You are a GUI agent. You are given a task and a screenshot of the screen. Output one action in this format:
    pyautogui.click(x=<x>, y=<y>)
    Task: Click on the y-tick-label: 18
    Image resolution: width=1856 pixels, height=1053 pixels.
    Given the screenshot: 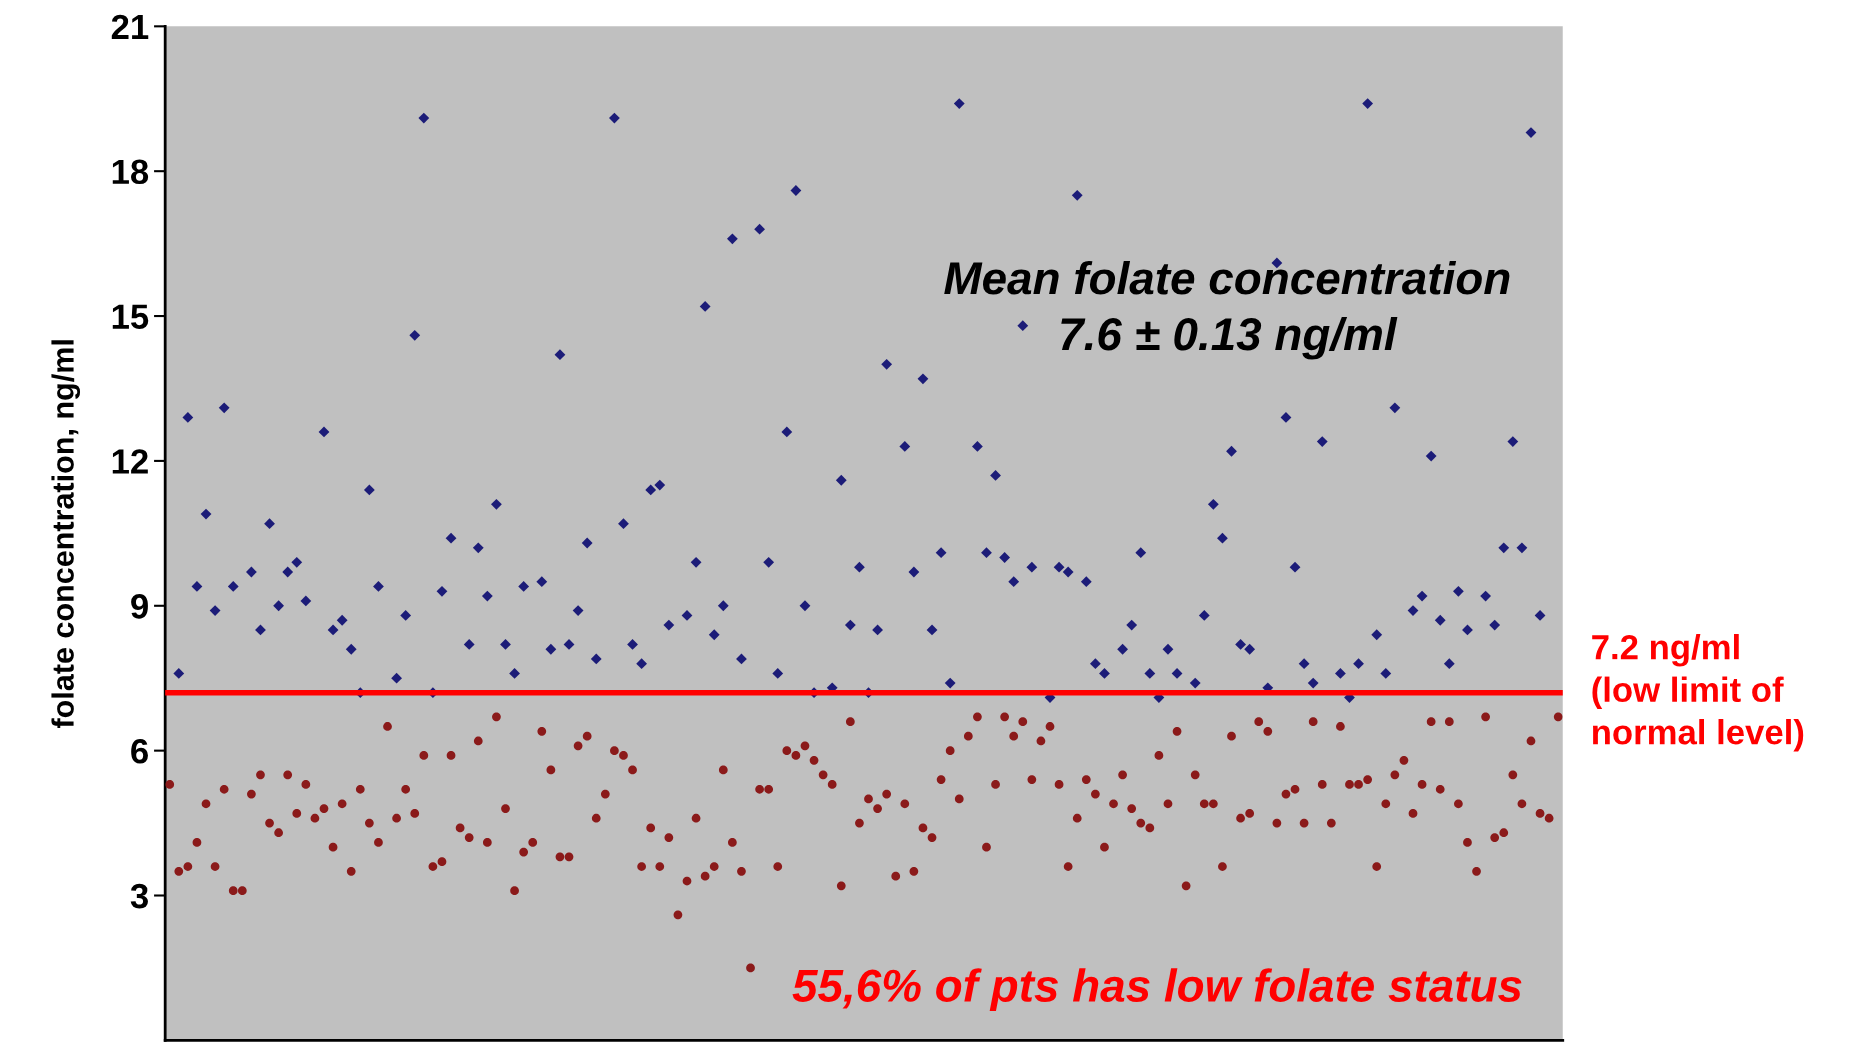 What is the action you would take?
    pyautogui.click(x=130, y=172)
    